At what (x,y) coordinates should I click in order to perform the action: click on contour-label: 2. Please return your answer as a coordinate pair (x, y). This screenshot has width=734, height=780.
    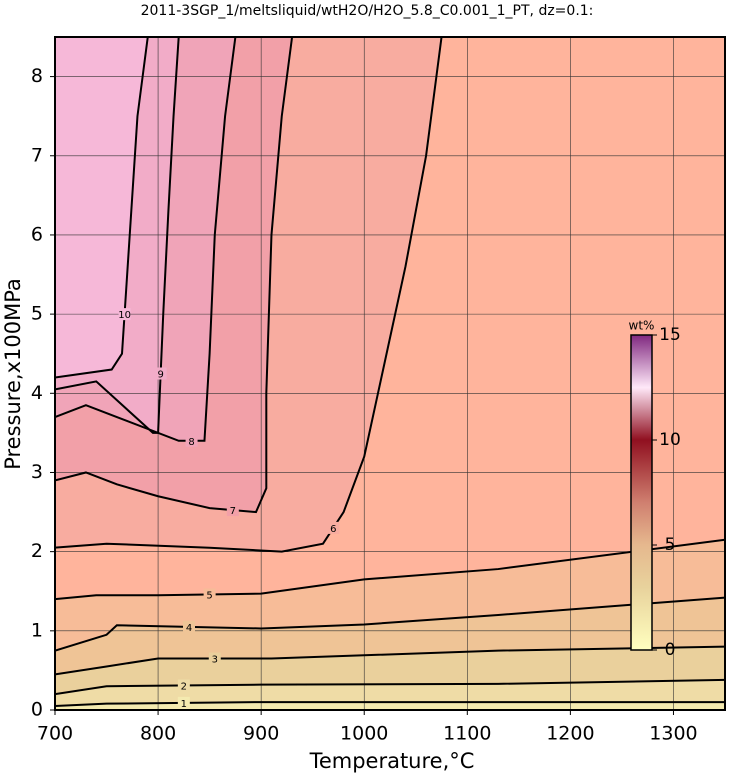
    Looking at the image, I should click on (184, 686).